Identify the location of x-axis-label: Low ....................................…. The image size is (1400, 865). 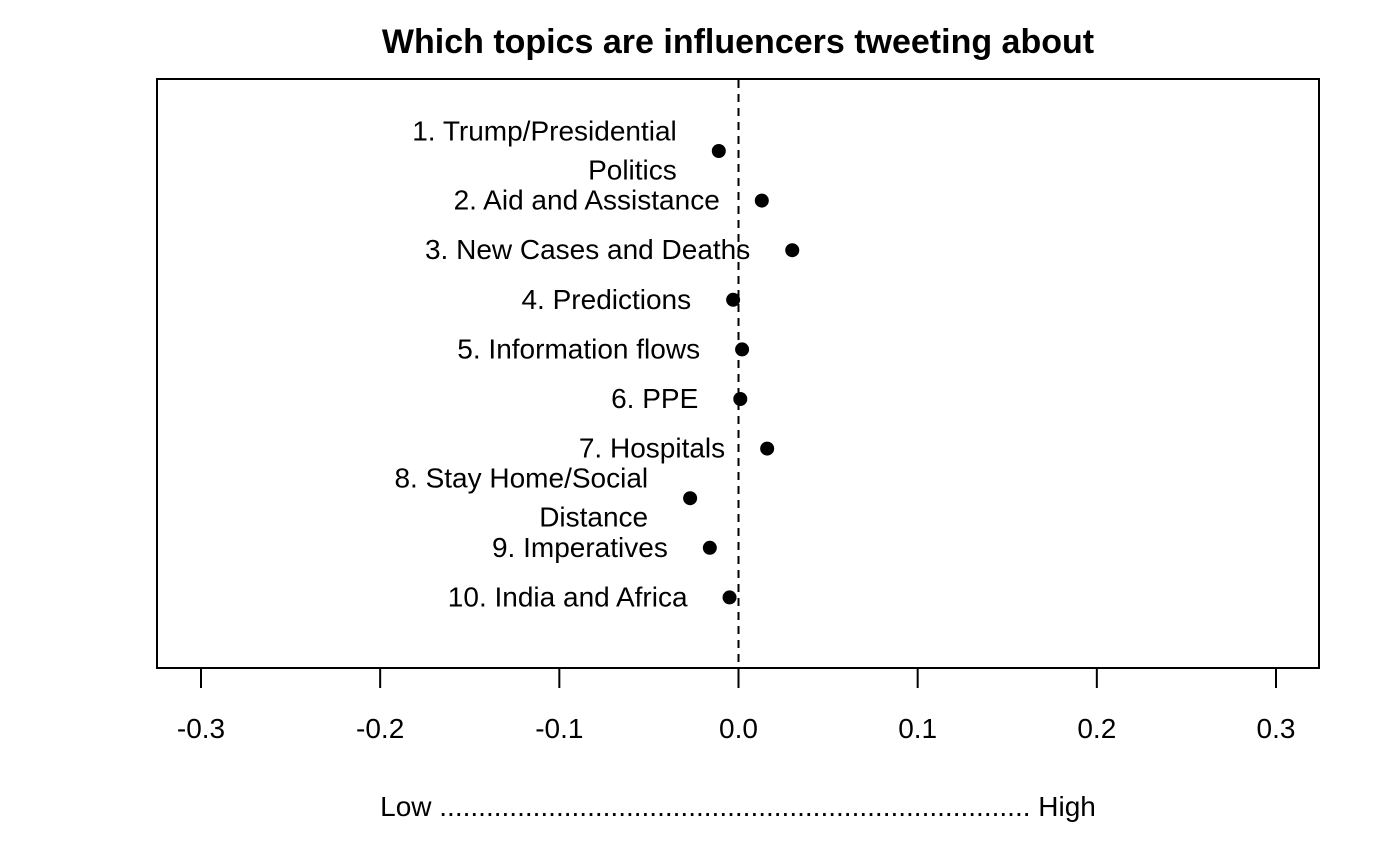
(738, 806).